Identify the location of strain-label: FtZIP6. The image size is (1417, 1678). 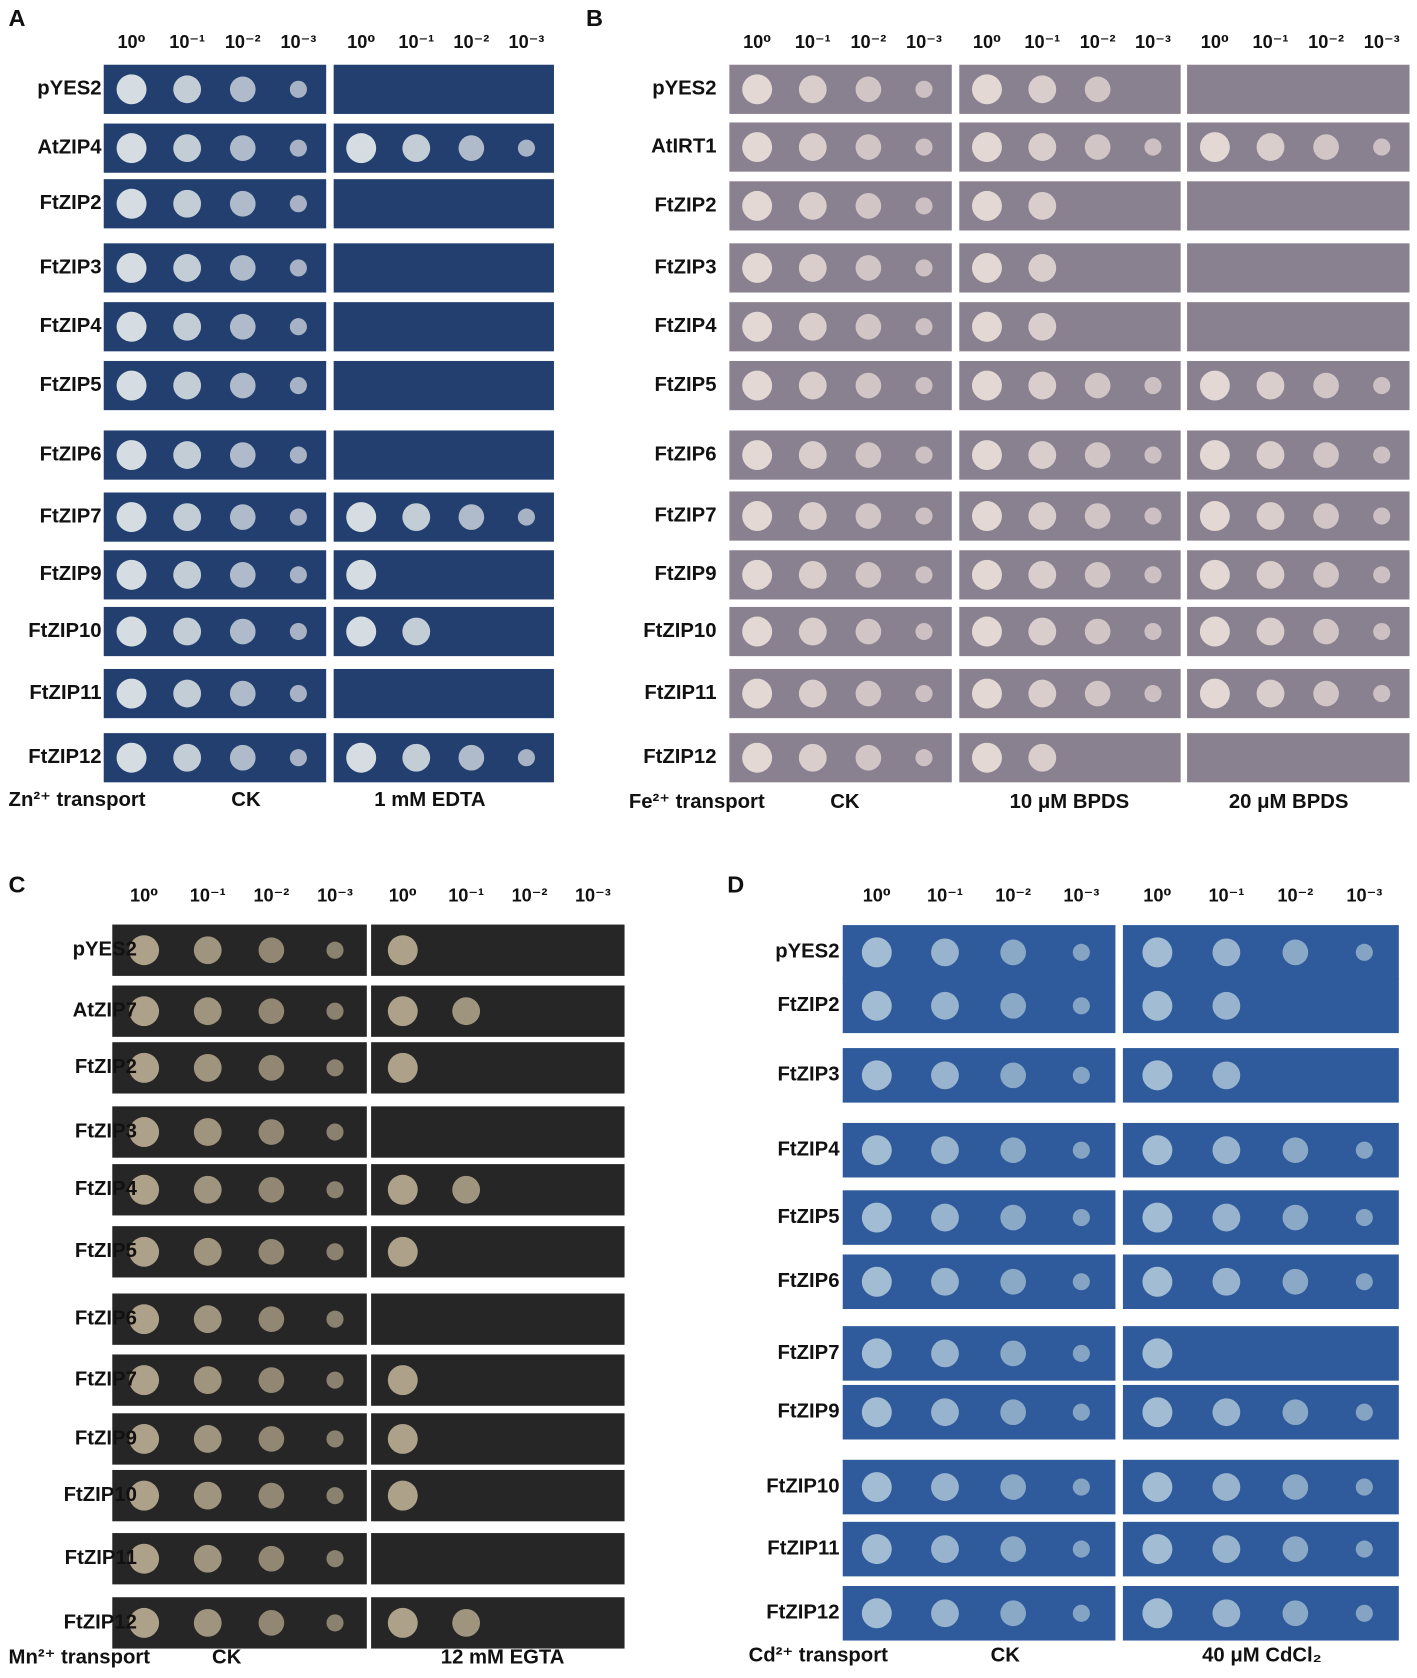
(685, 454).